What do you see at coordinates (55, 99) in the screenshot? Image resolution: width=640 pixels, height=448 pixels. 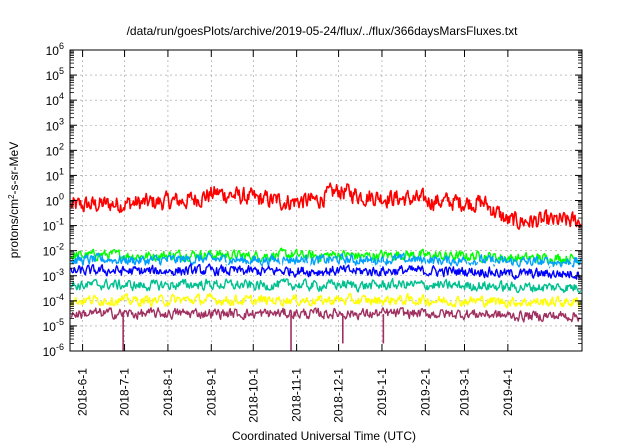 I see `y-tick-label: 10⁴` at bounding box center [55, 99].